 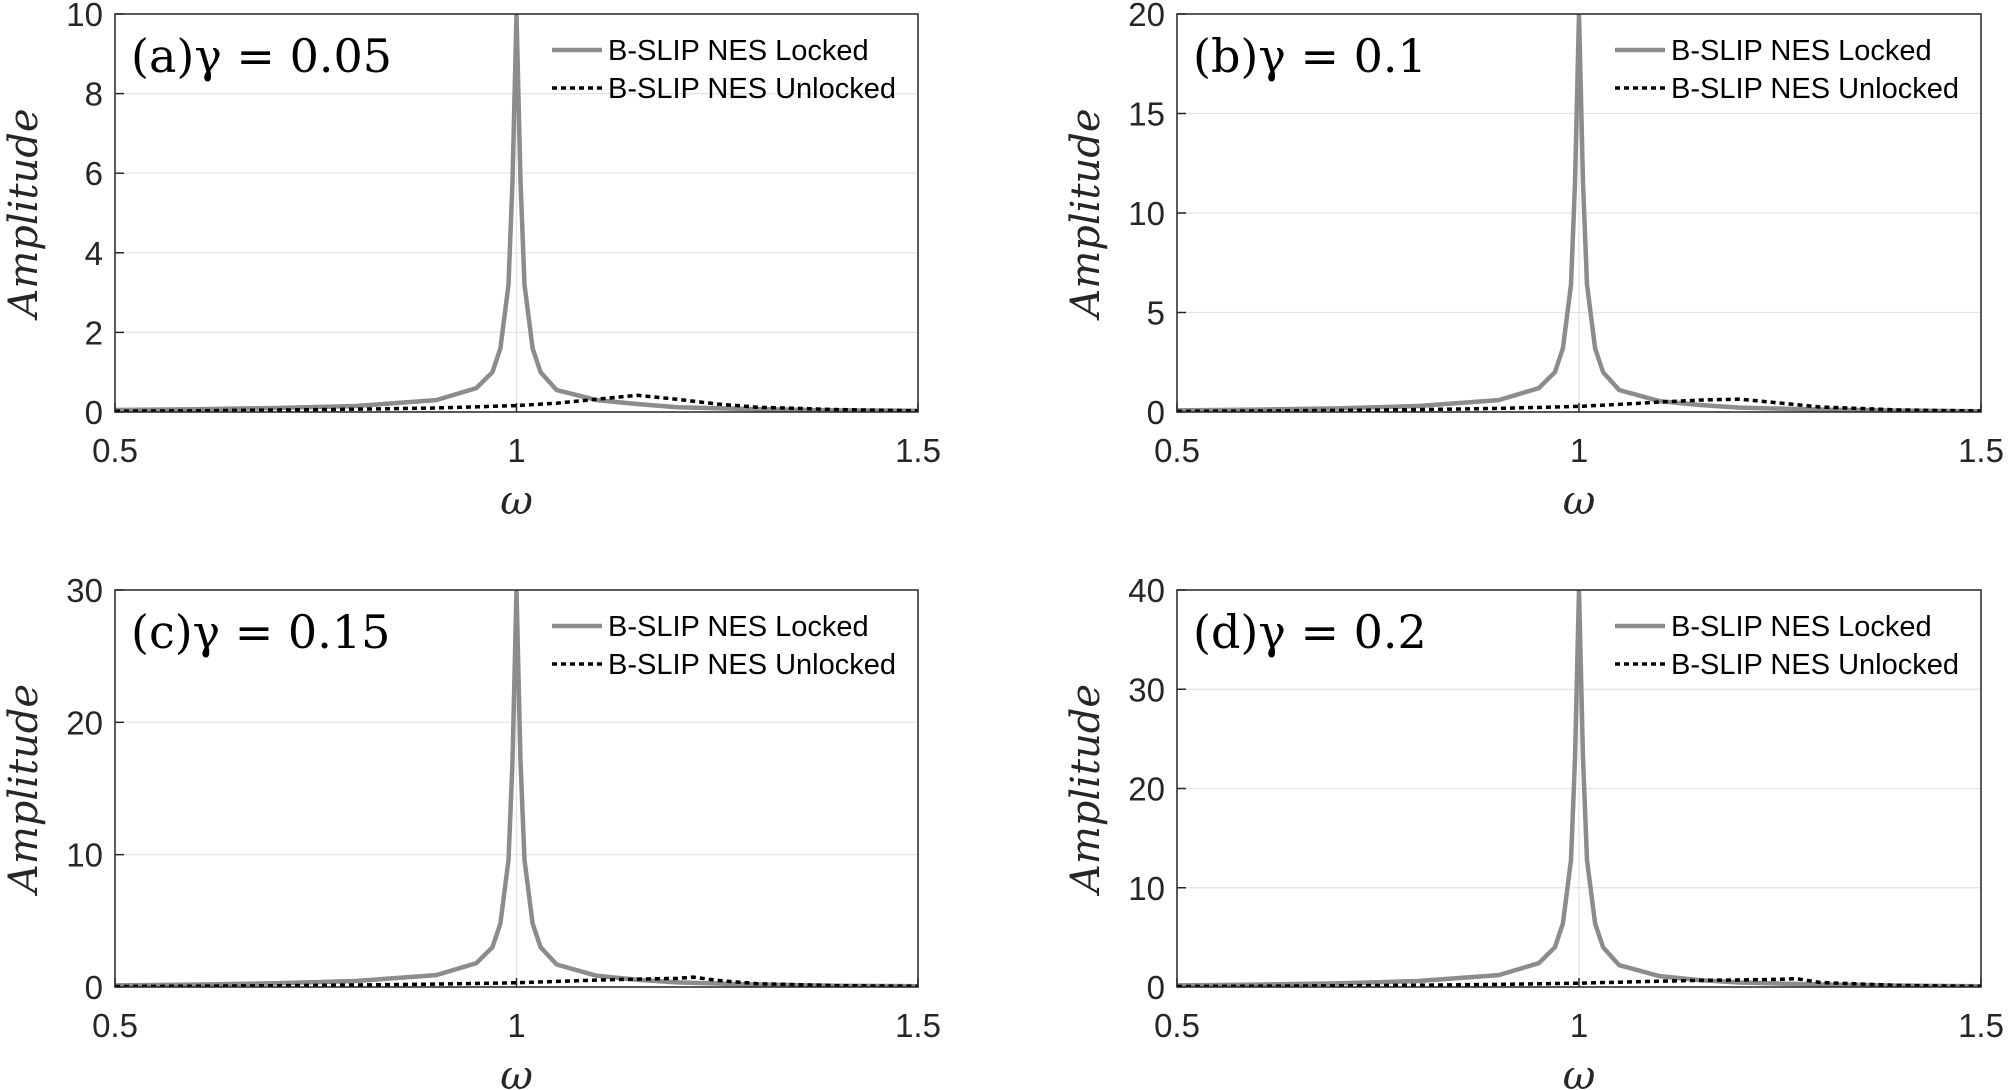 I want to click on y-tick-label: 4, so click(x=94, y=253).